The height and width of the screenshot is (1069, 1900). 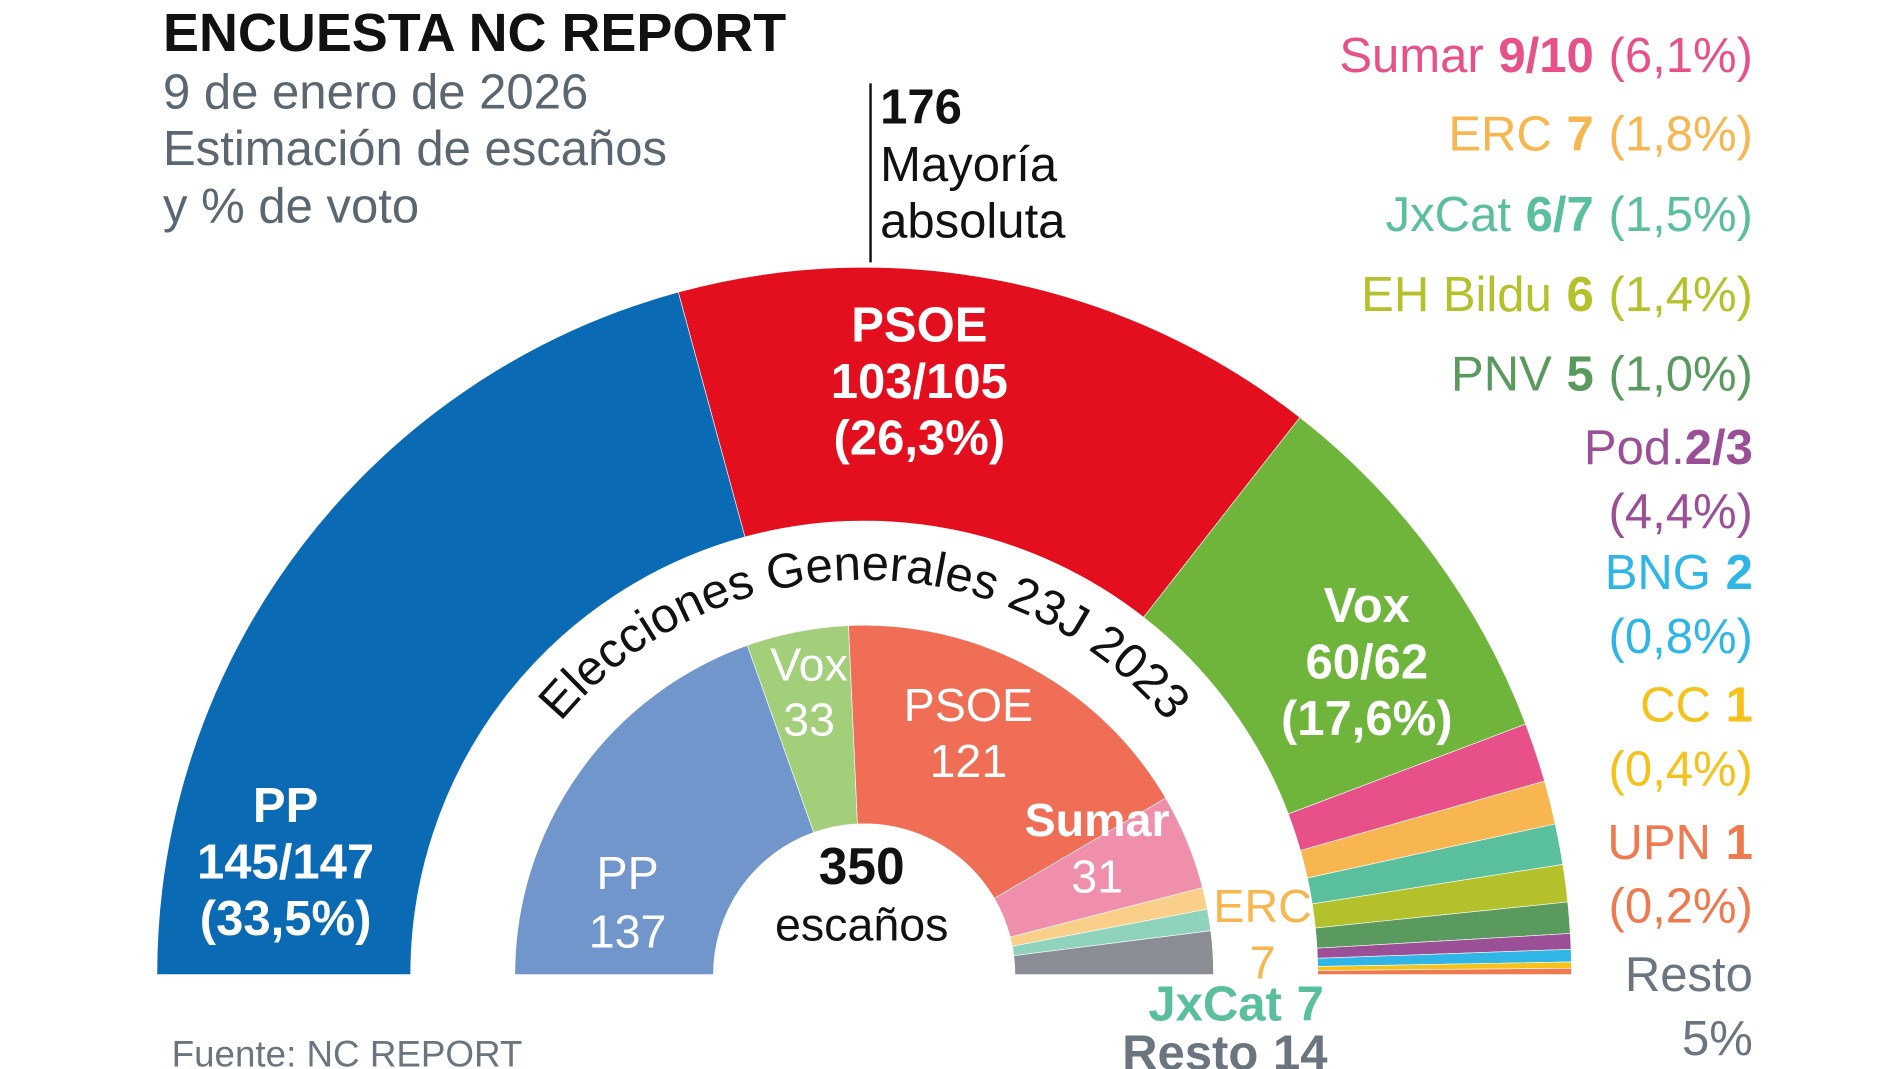 I want to click on previous-seats: 137, so click(x=628, y=932).